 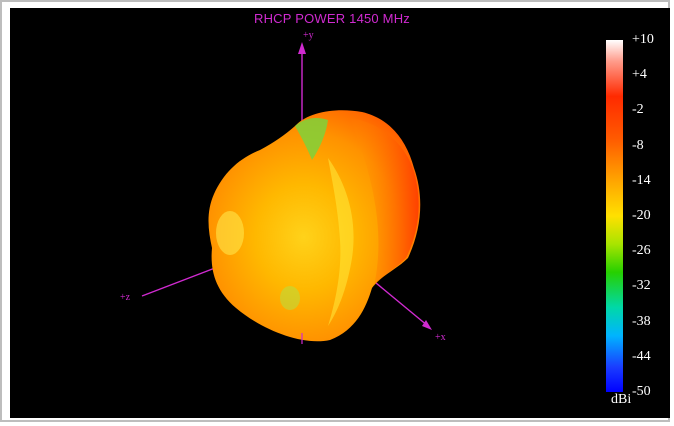 I want to click on x-axis-line, so click(x=399, y=302).